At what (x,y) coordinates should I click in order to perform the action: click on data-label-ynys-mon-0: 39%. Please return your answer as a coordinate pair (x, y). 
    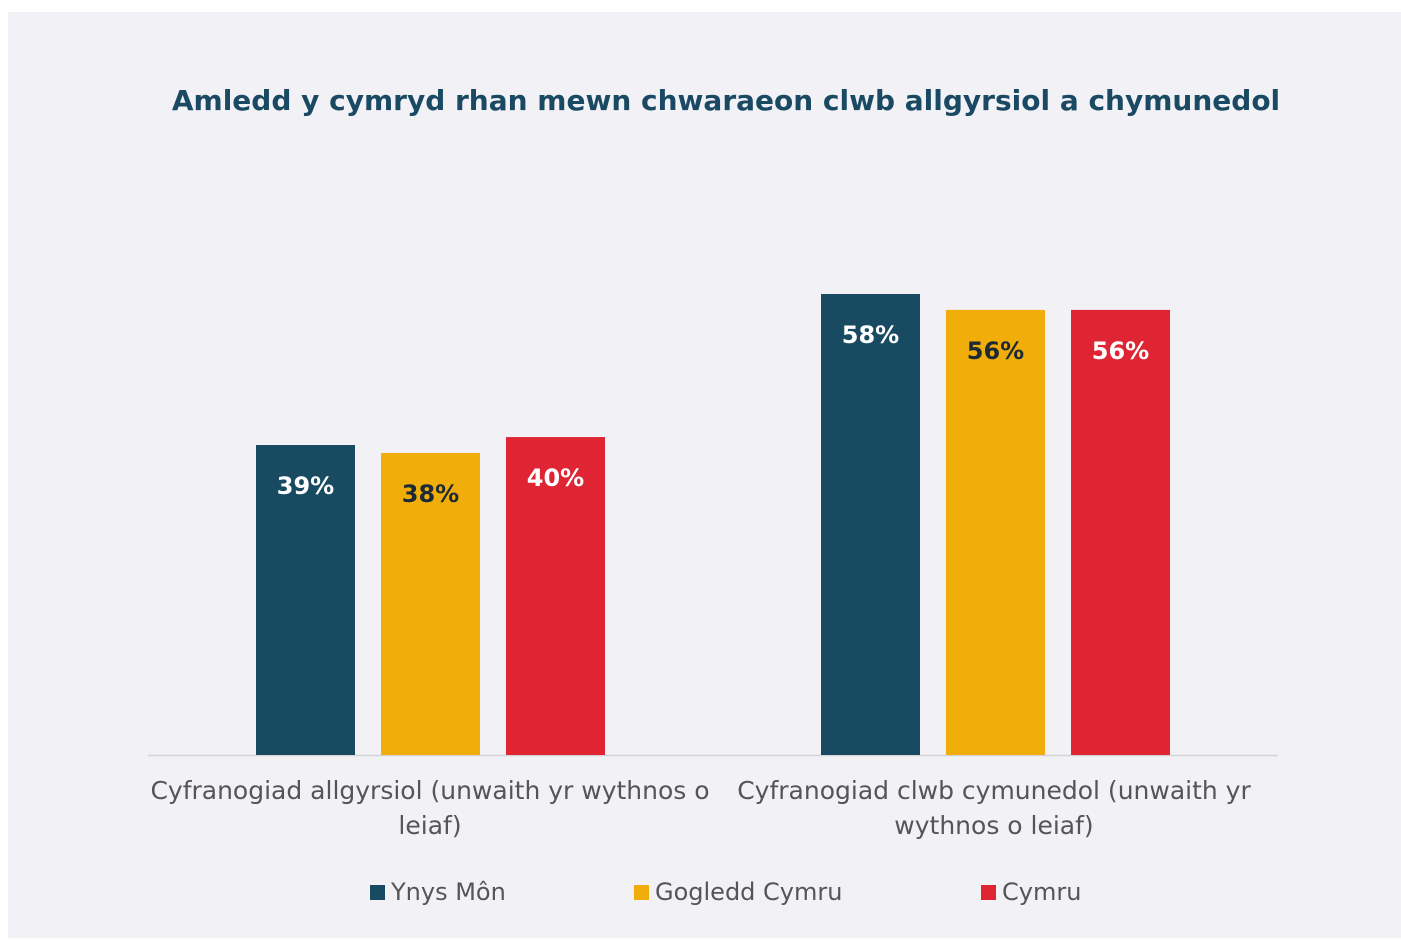
    Looking at the image, I should click on (305, 486).